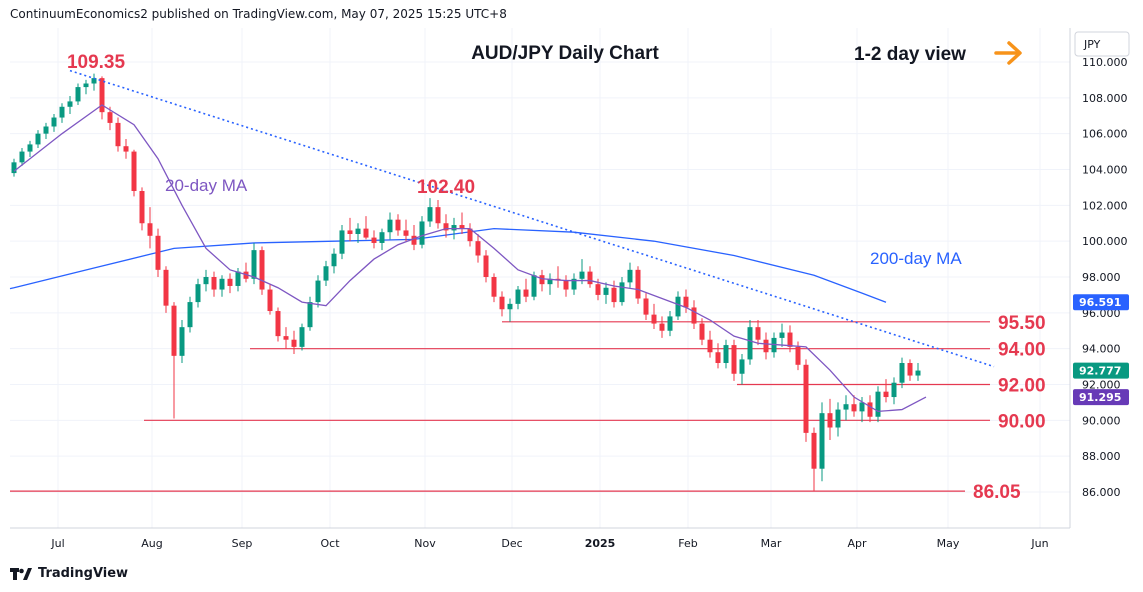 The height and width of the screenshot is (592, 1143). Describe the element at coordinates (1100, 371) in the screenshot. I see `price-badge-label: 92.777` at that location.